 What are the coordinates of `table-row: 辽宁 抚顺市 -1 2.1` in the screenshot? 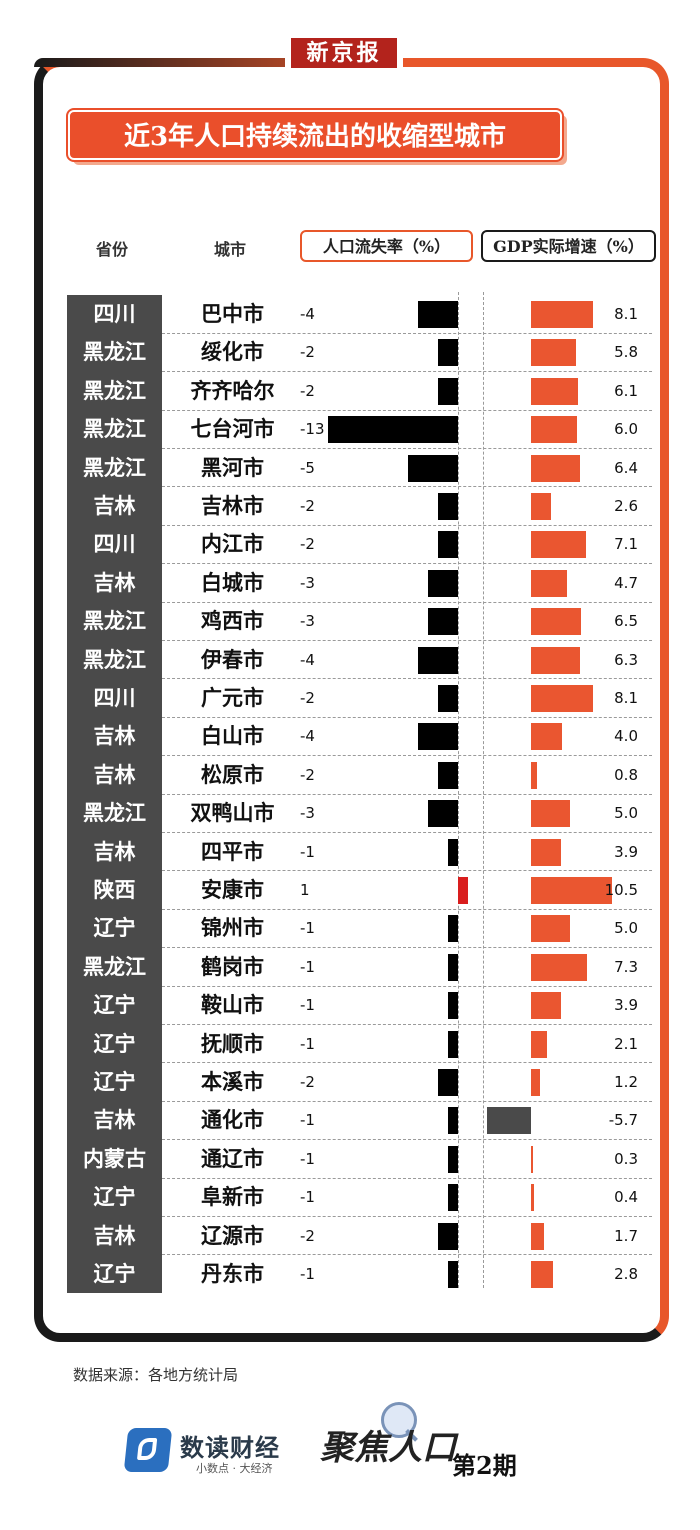 It's located at (350, 1044).